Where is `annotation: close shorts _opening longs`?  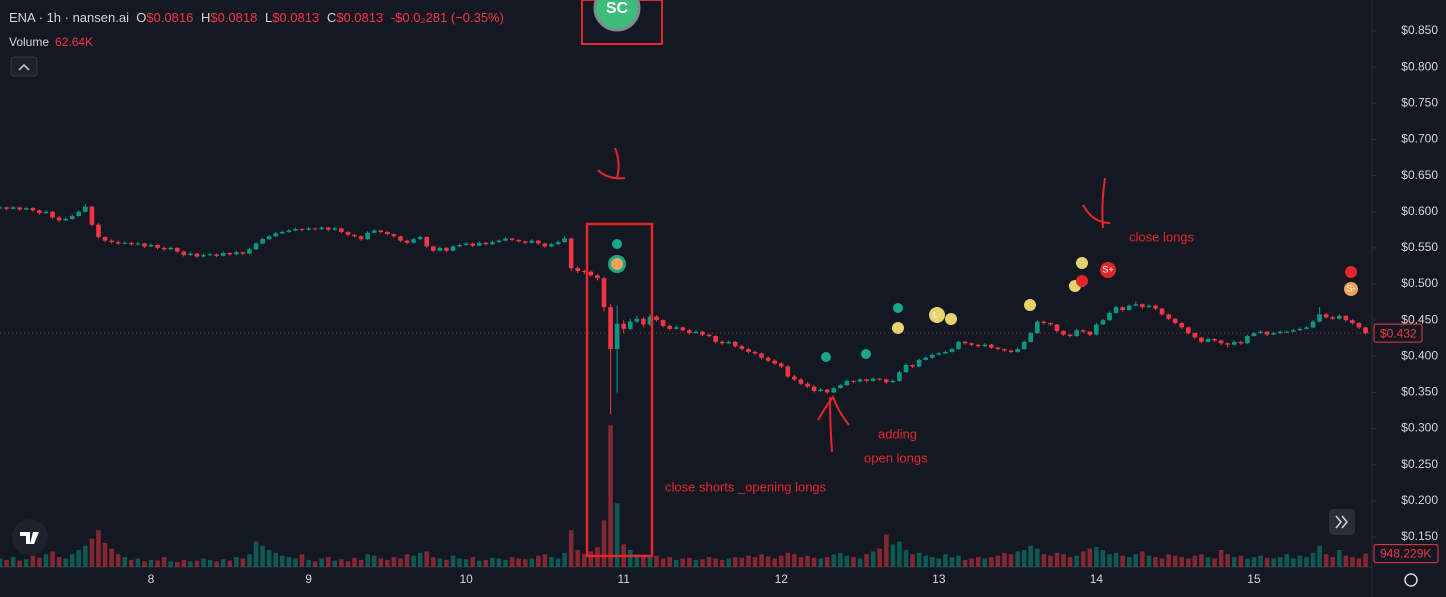
annotation: close shorts _opening longs is located at coordinates (746, 486).